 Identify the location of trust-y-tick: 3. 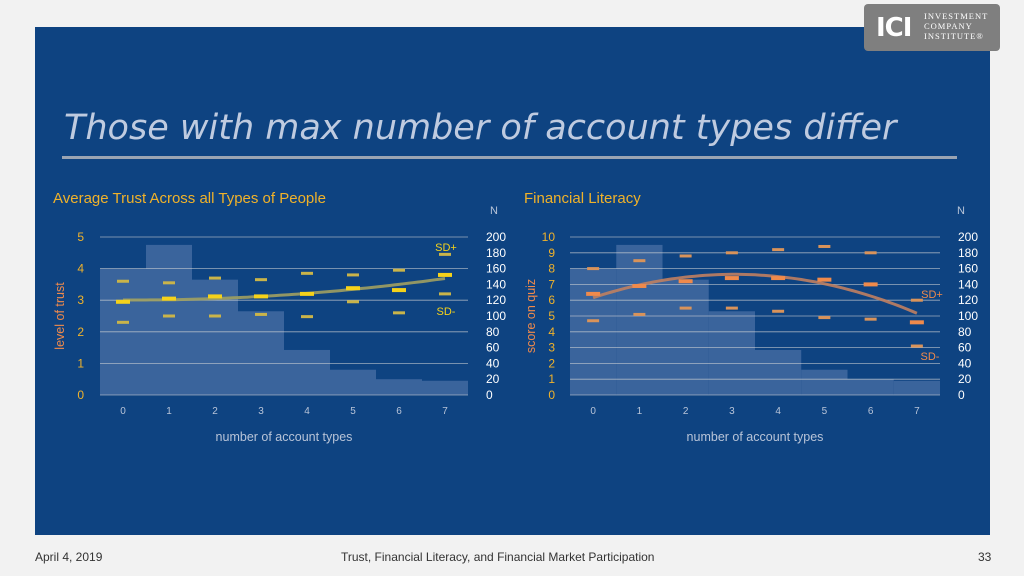
(80, 300).